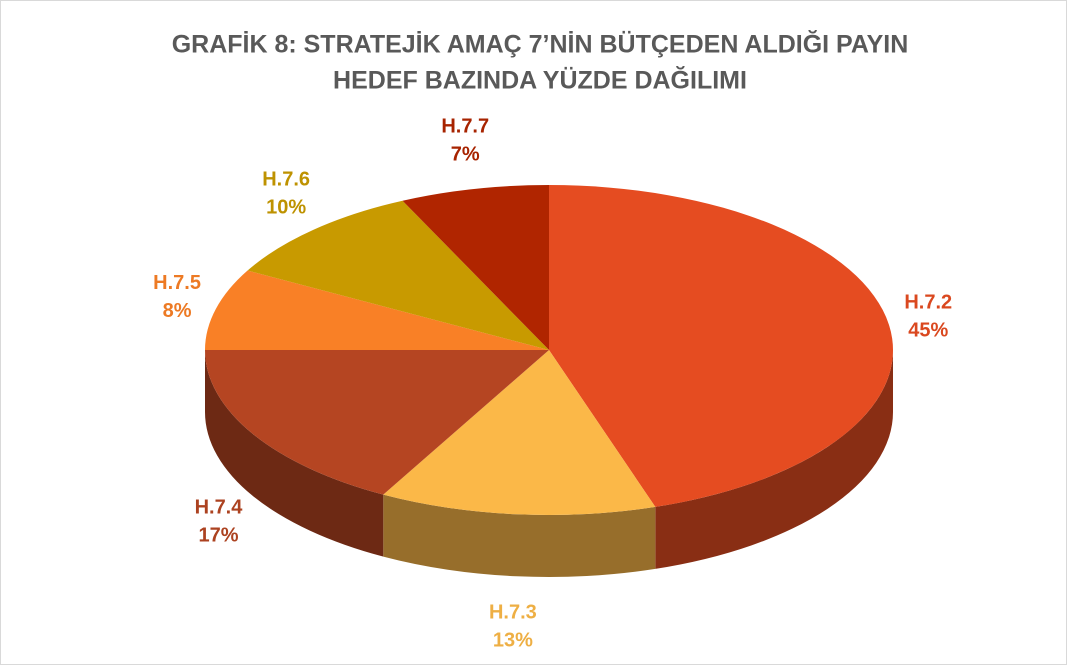 Image resolution: width=1068 pixels, height=666 pixels. What do you see at coordinates (465, 126) in the screenshot?
I see `data-label-name: H.7.7` at bounding box center [465, 126].